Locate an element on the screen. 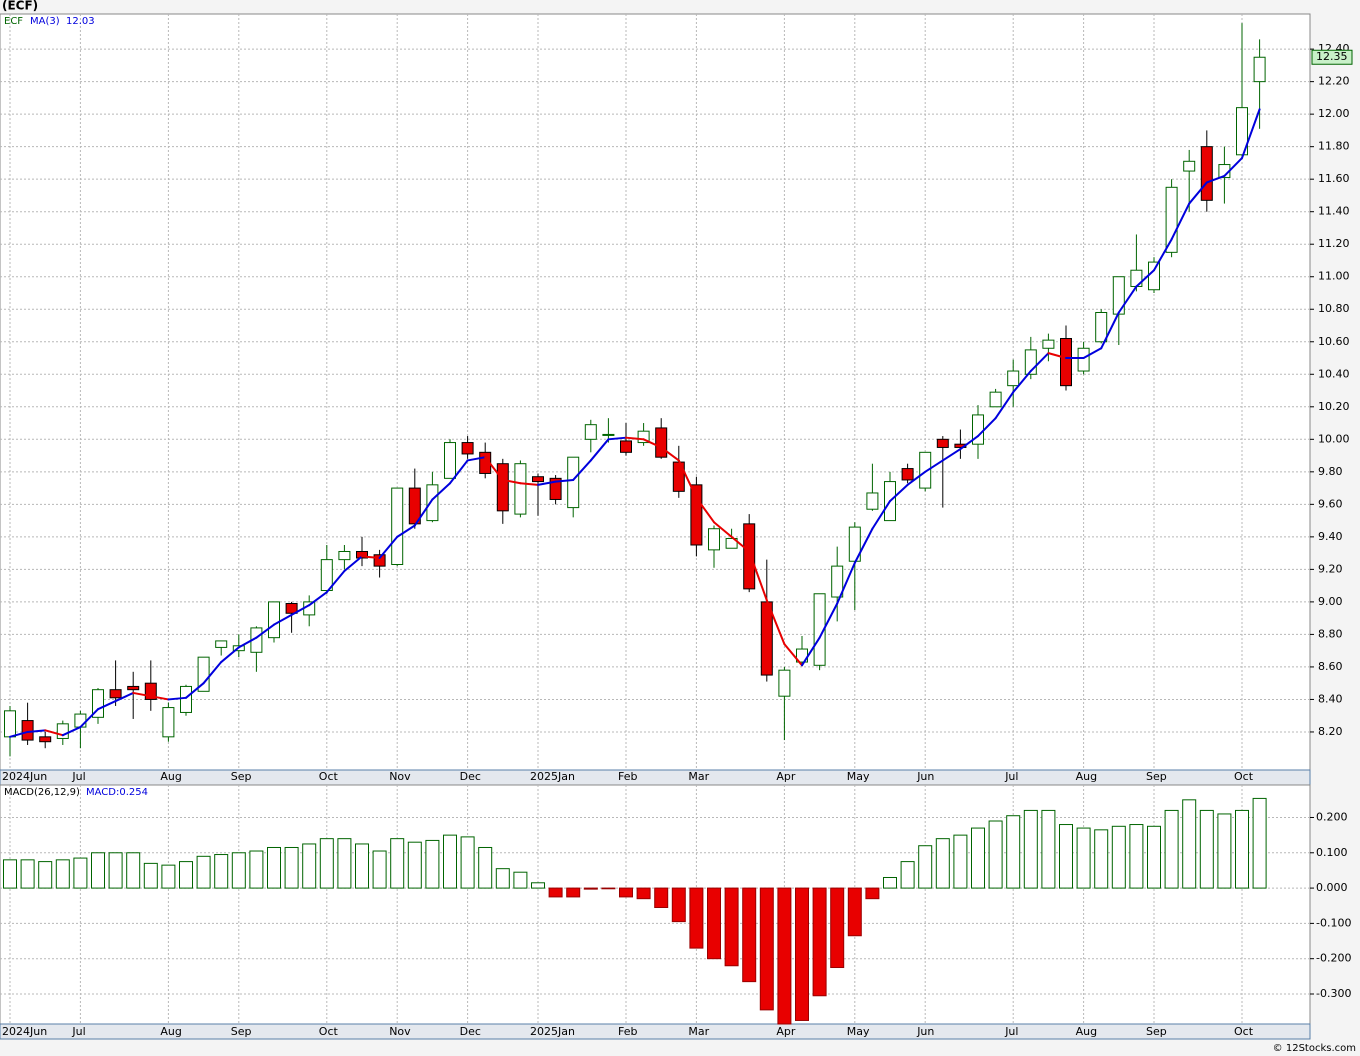 This screenshot has width=1360, height=1056. x-tick-label: Nov is located at coordinates (400, 1031).